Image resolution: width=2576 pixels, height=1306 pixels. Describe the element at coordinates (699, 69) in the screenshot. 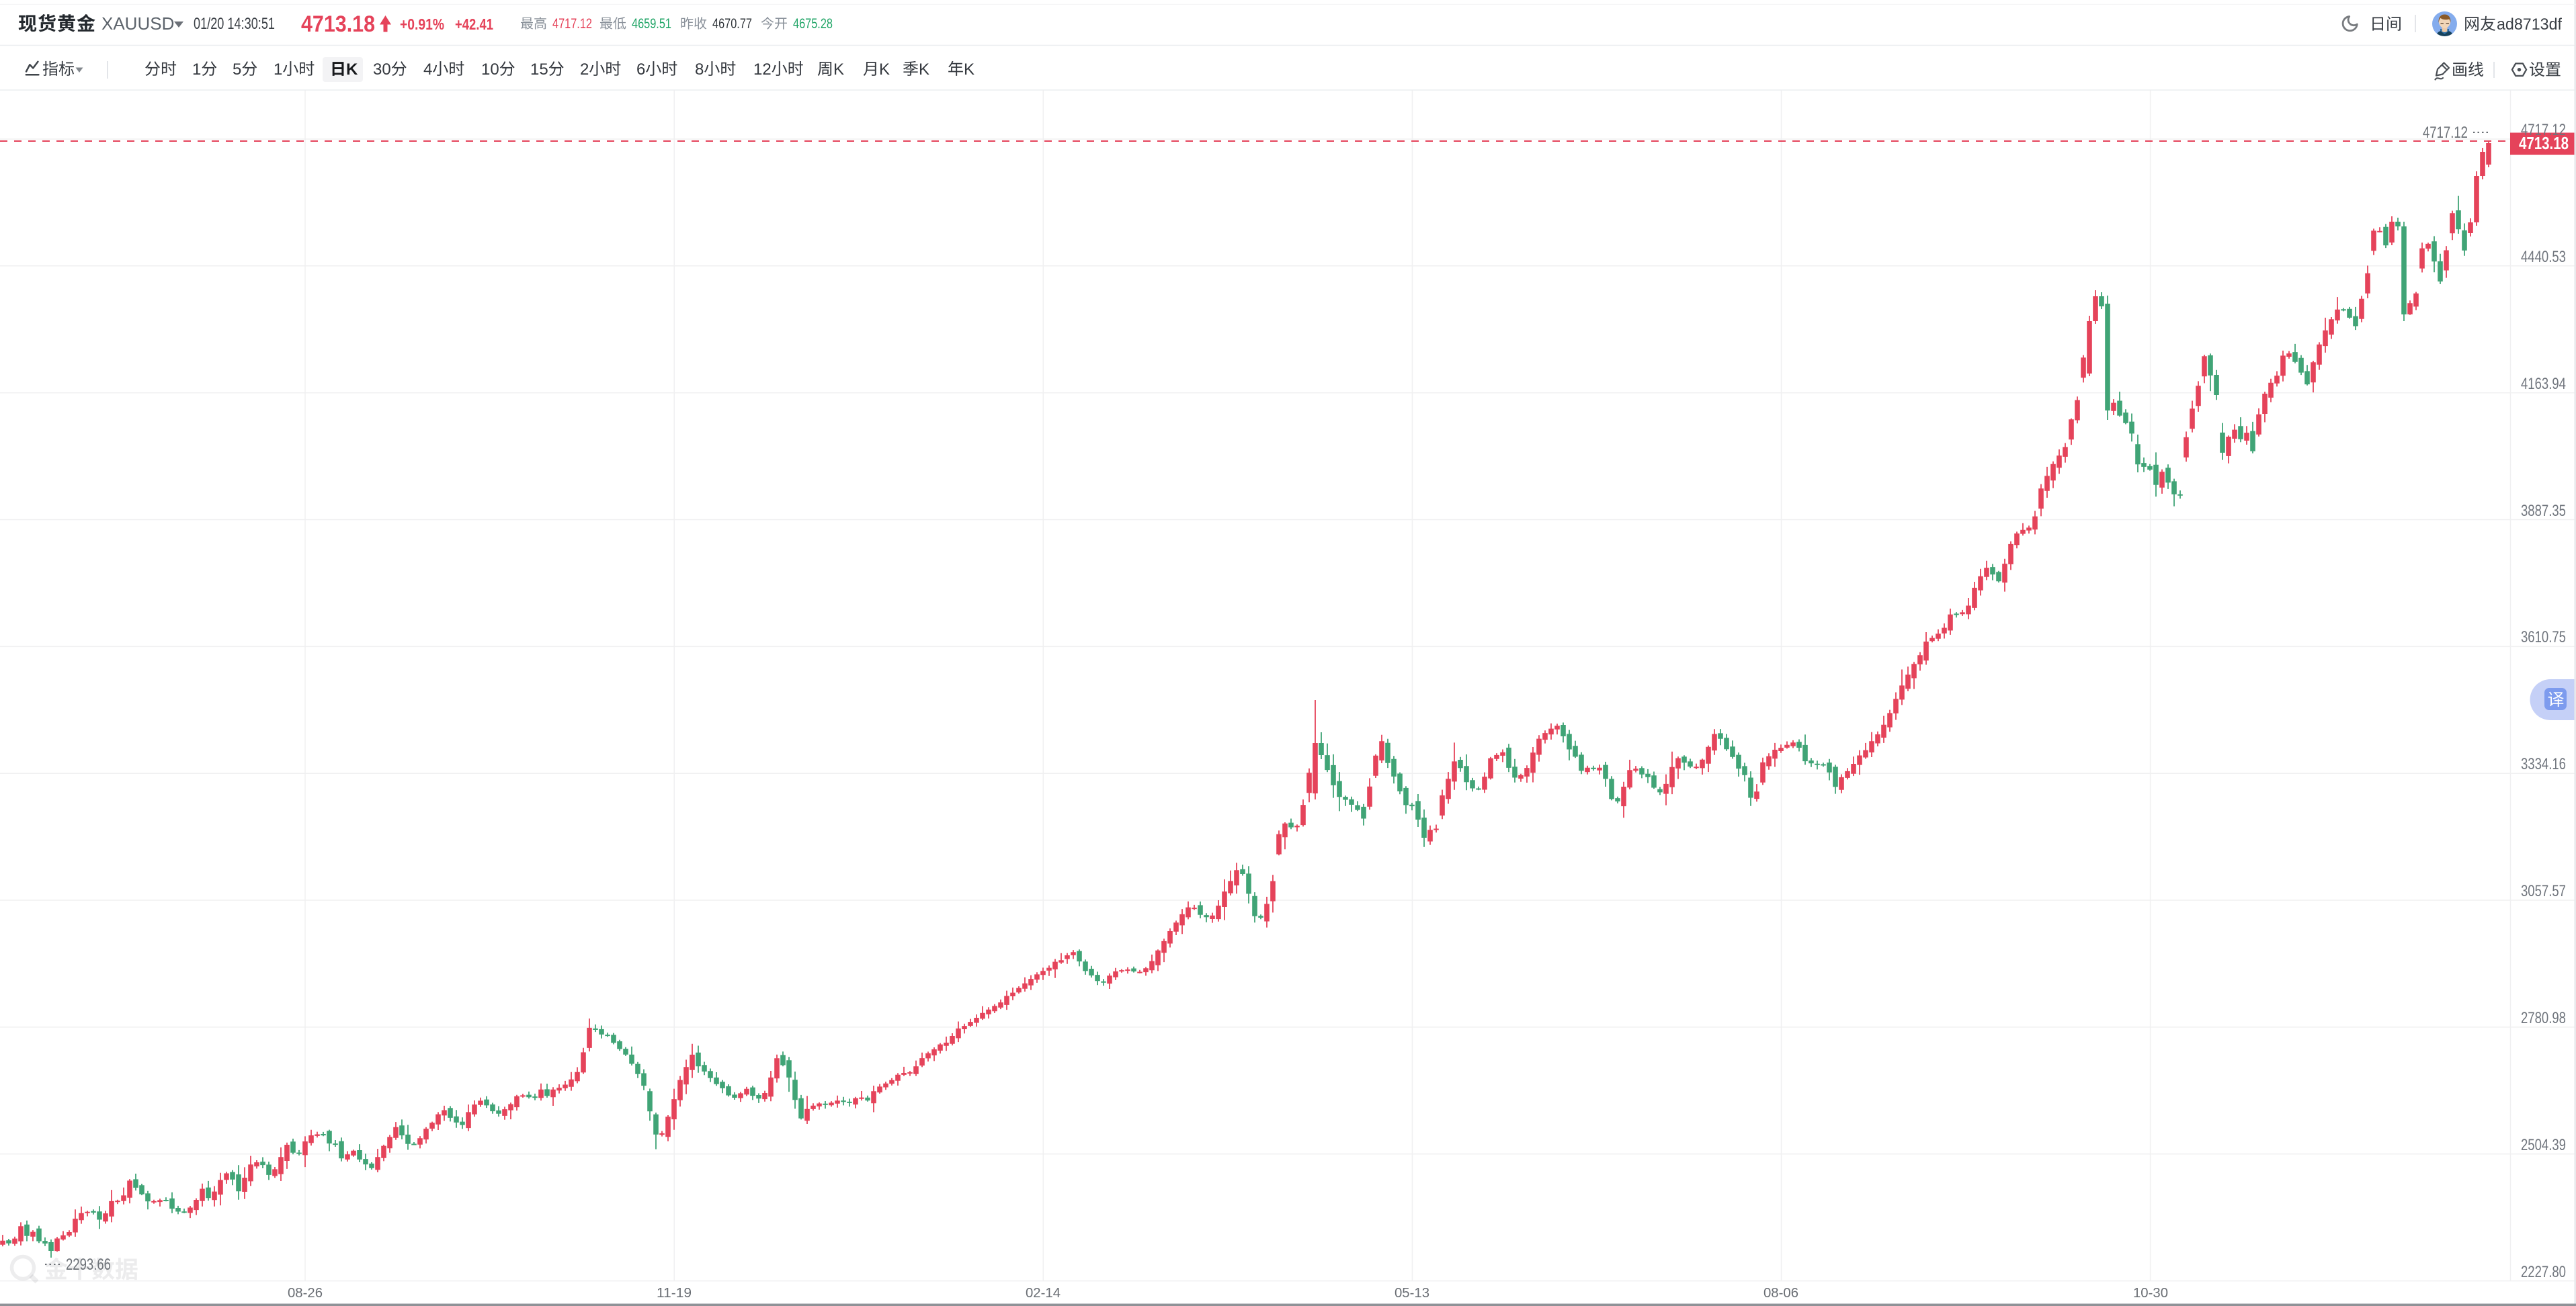

I see `svg-text: 8` at that location.